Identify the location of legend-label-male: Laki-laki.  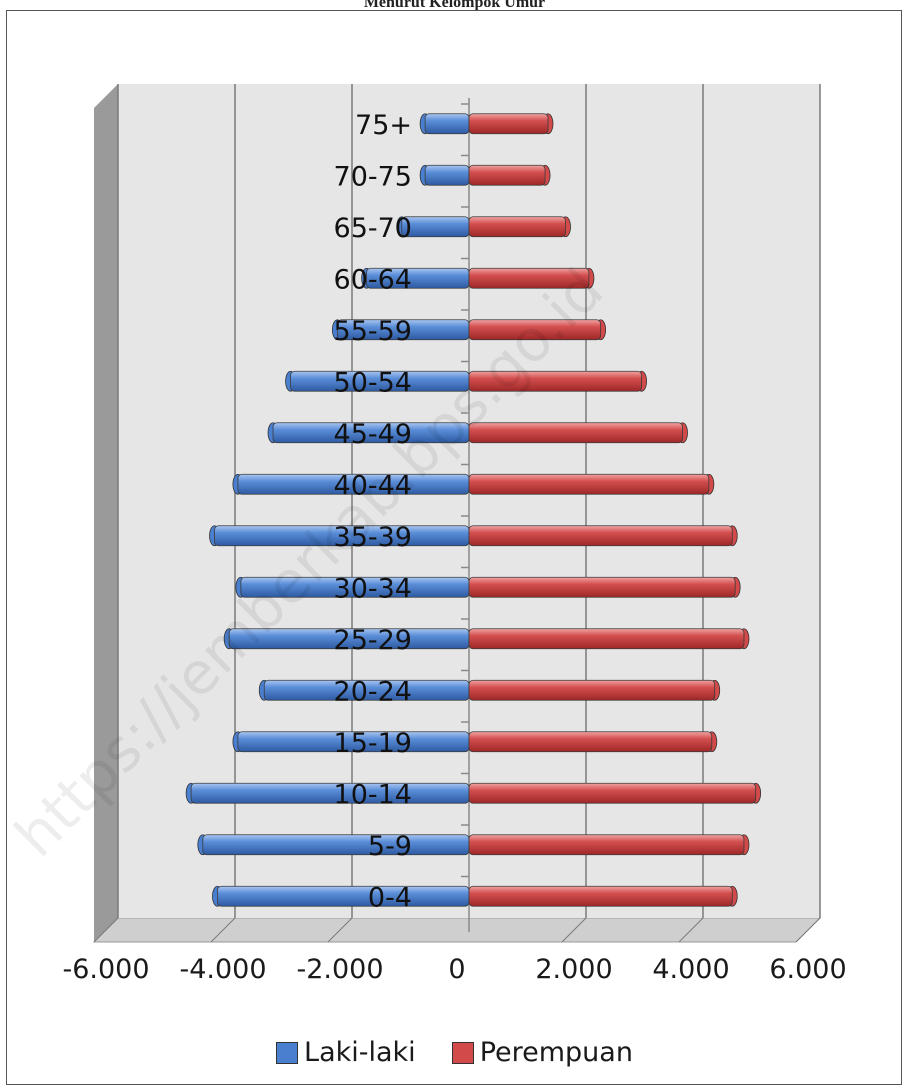
(360, 1052).